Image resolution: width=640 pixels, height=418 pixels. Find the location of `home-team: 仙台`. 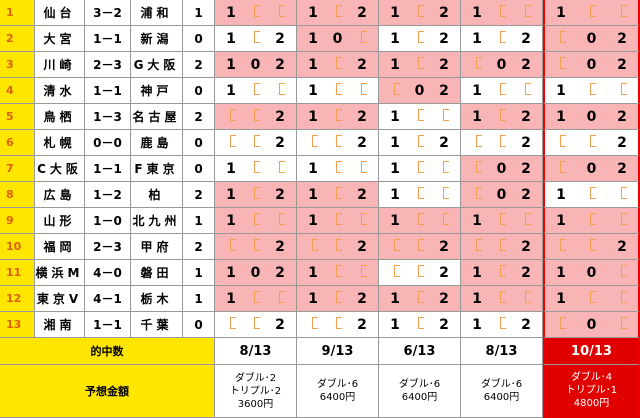

home-team: 仙台 is located at coordinates (60, 13).